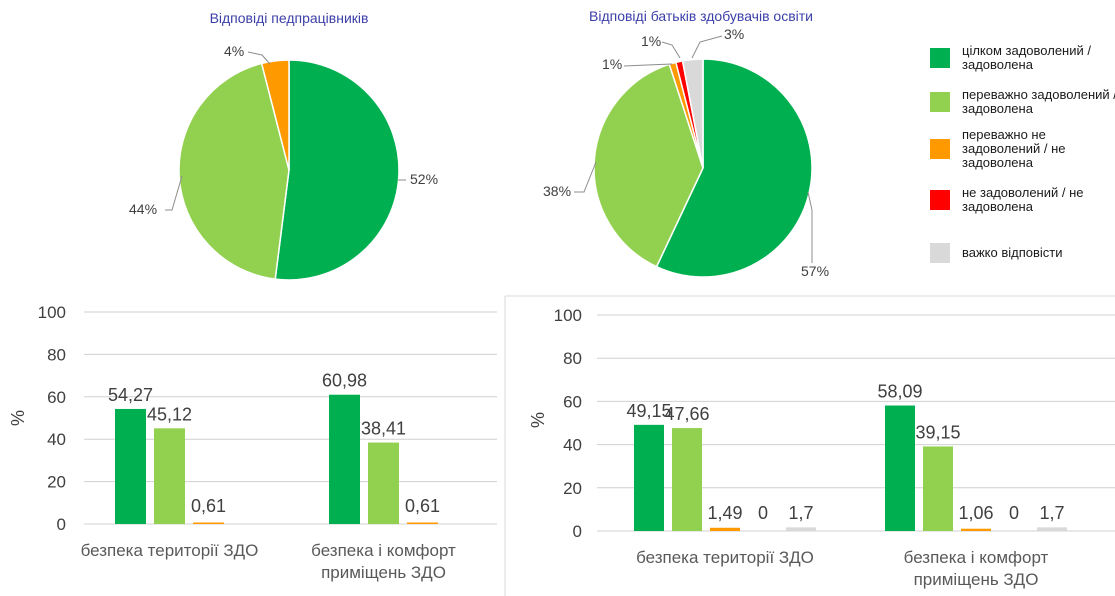 The width and height of the screenshot is (1115, 596). What do you see at coordinates (940, 102) in the screenshot?
I see `legend-swatch-mostly-satisfied` at bounding box center [940, 102].